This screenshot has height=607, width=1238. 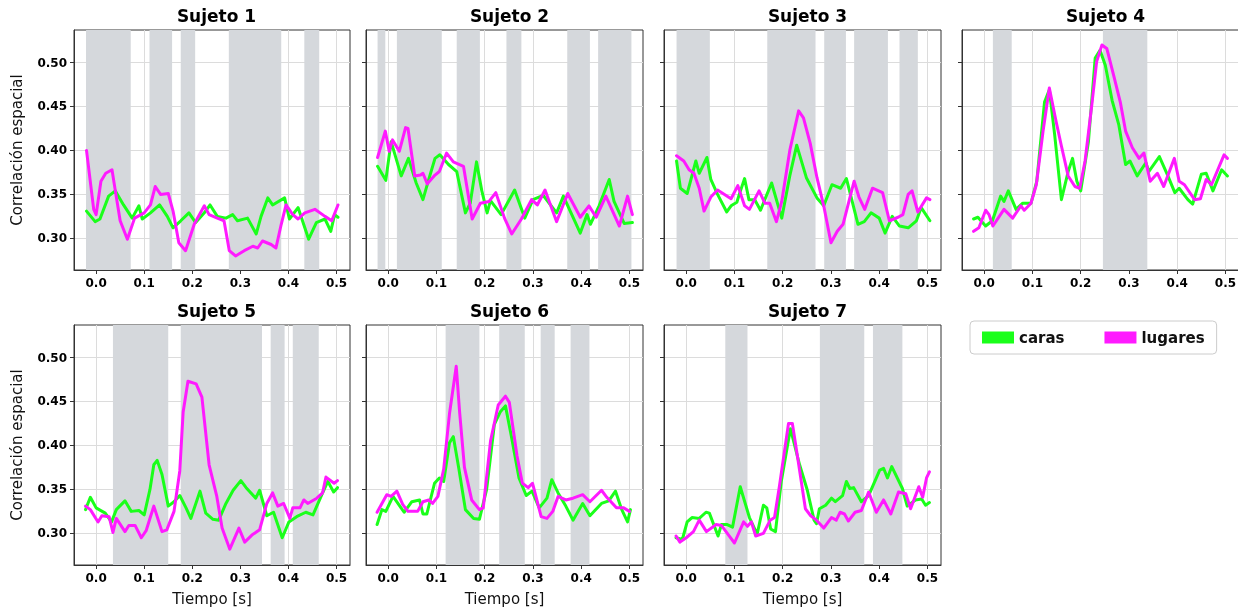 I want to click on legend-label: lugares, so click(x=1173, y=337).